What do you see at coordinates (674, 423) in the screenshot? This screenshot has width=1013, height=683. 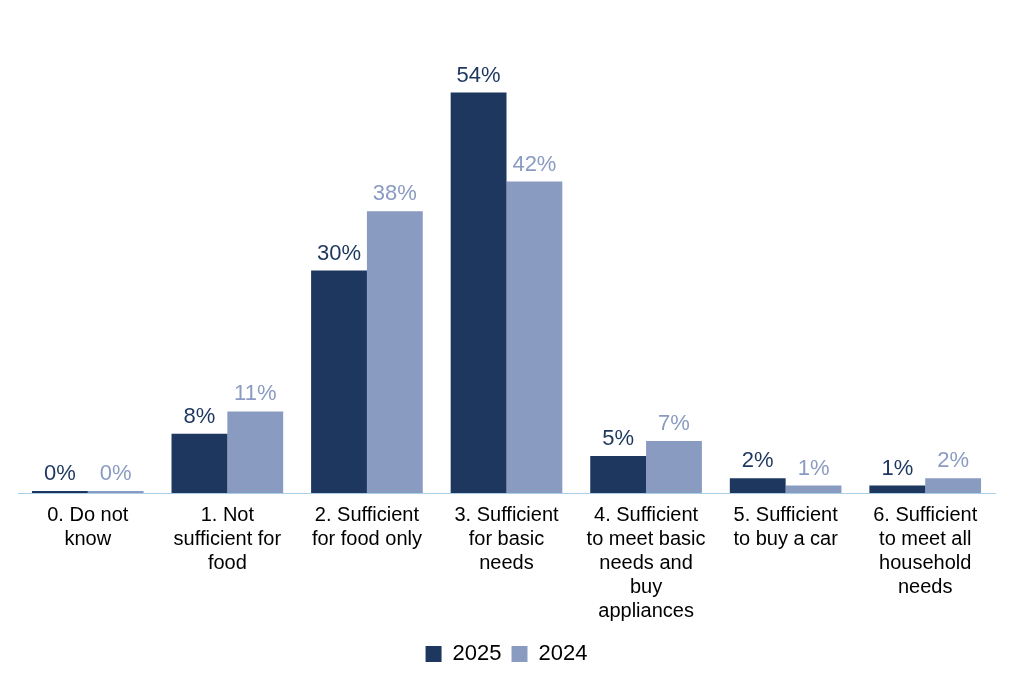 I see `data-label: 7%` at bounding box center [674, 423].